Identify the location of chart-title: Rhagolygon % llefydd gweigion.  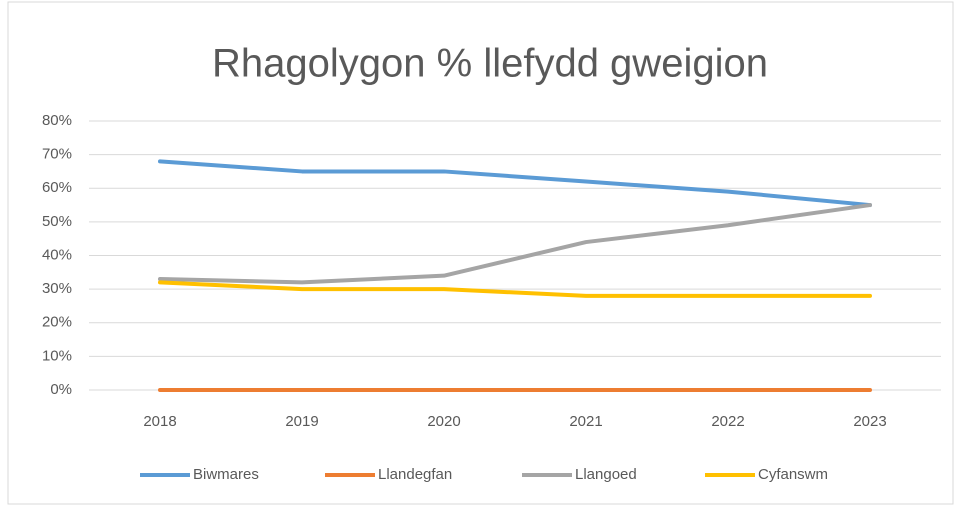
(490, 64).